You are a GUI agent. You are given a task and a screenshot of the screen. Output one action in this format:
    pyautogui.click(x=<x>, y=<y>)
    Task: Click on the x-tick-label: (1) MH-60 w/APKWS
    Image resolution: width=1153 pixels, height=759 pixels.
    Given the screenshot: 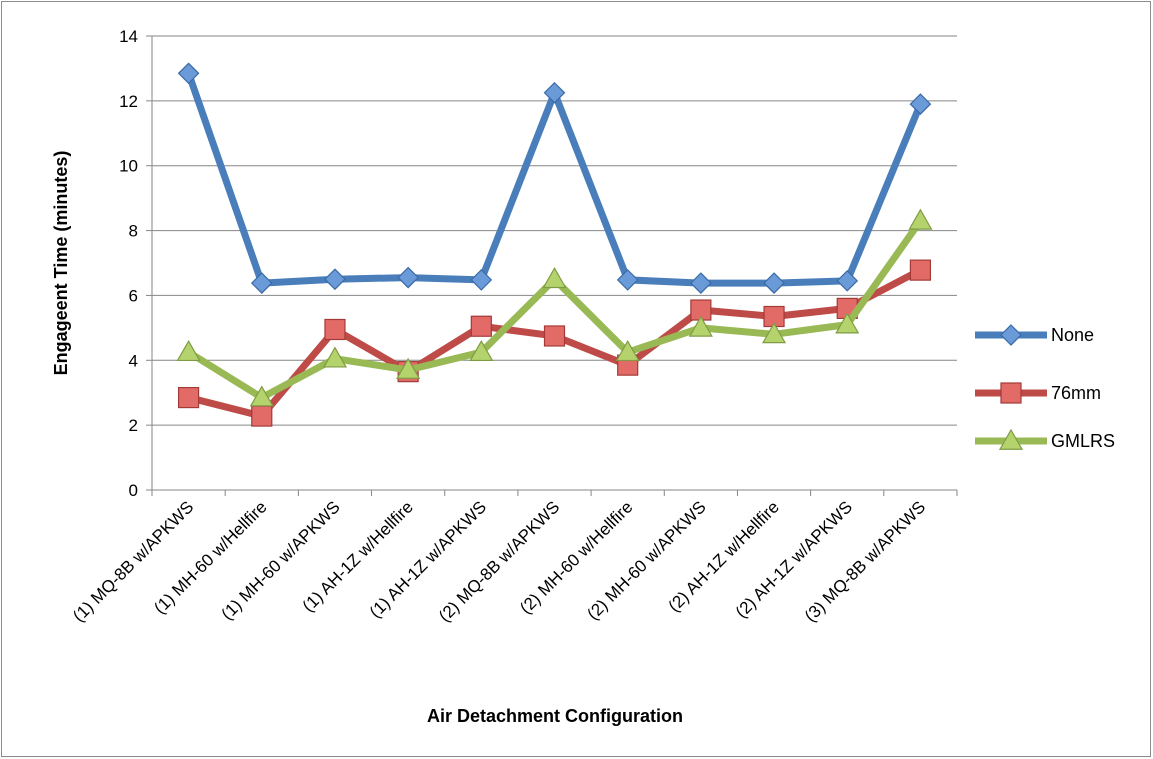 What is the action you would take?
    pyautogui.click(x=280, y=560)
    